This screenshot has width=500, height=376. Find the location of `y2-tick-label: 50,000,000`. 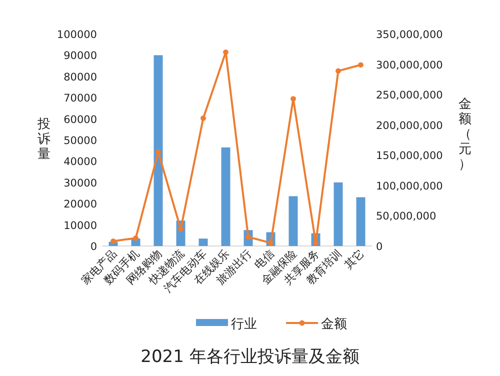

y2-tick-label: 50,000,000 is located at coordinates (406, 216).